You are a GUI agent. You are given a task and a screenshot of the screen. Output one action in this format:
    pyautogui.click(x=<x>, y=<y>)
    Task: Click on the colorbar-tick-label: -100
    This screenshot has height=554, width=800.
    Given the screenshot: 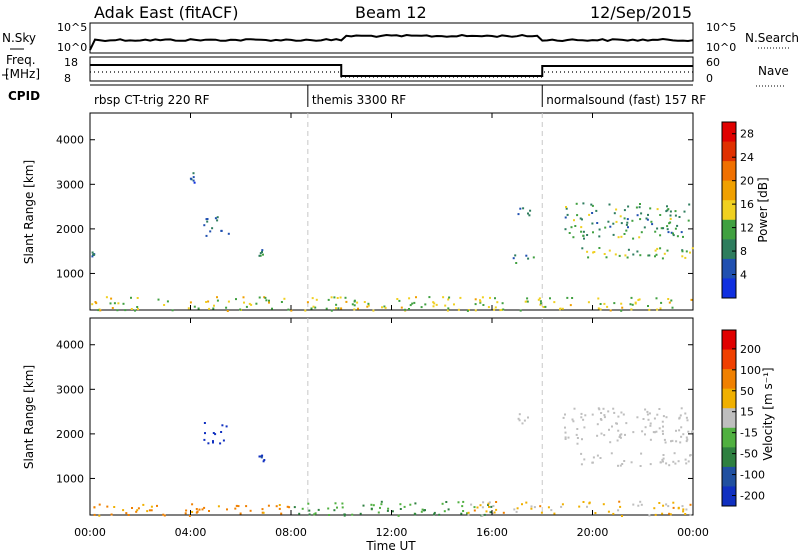 What is the action you would take?
    pyautogui.click(x=752, y=475)
    